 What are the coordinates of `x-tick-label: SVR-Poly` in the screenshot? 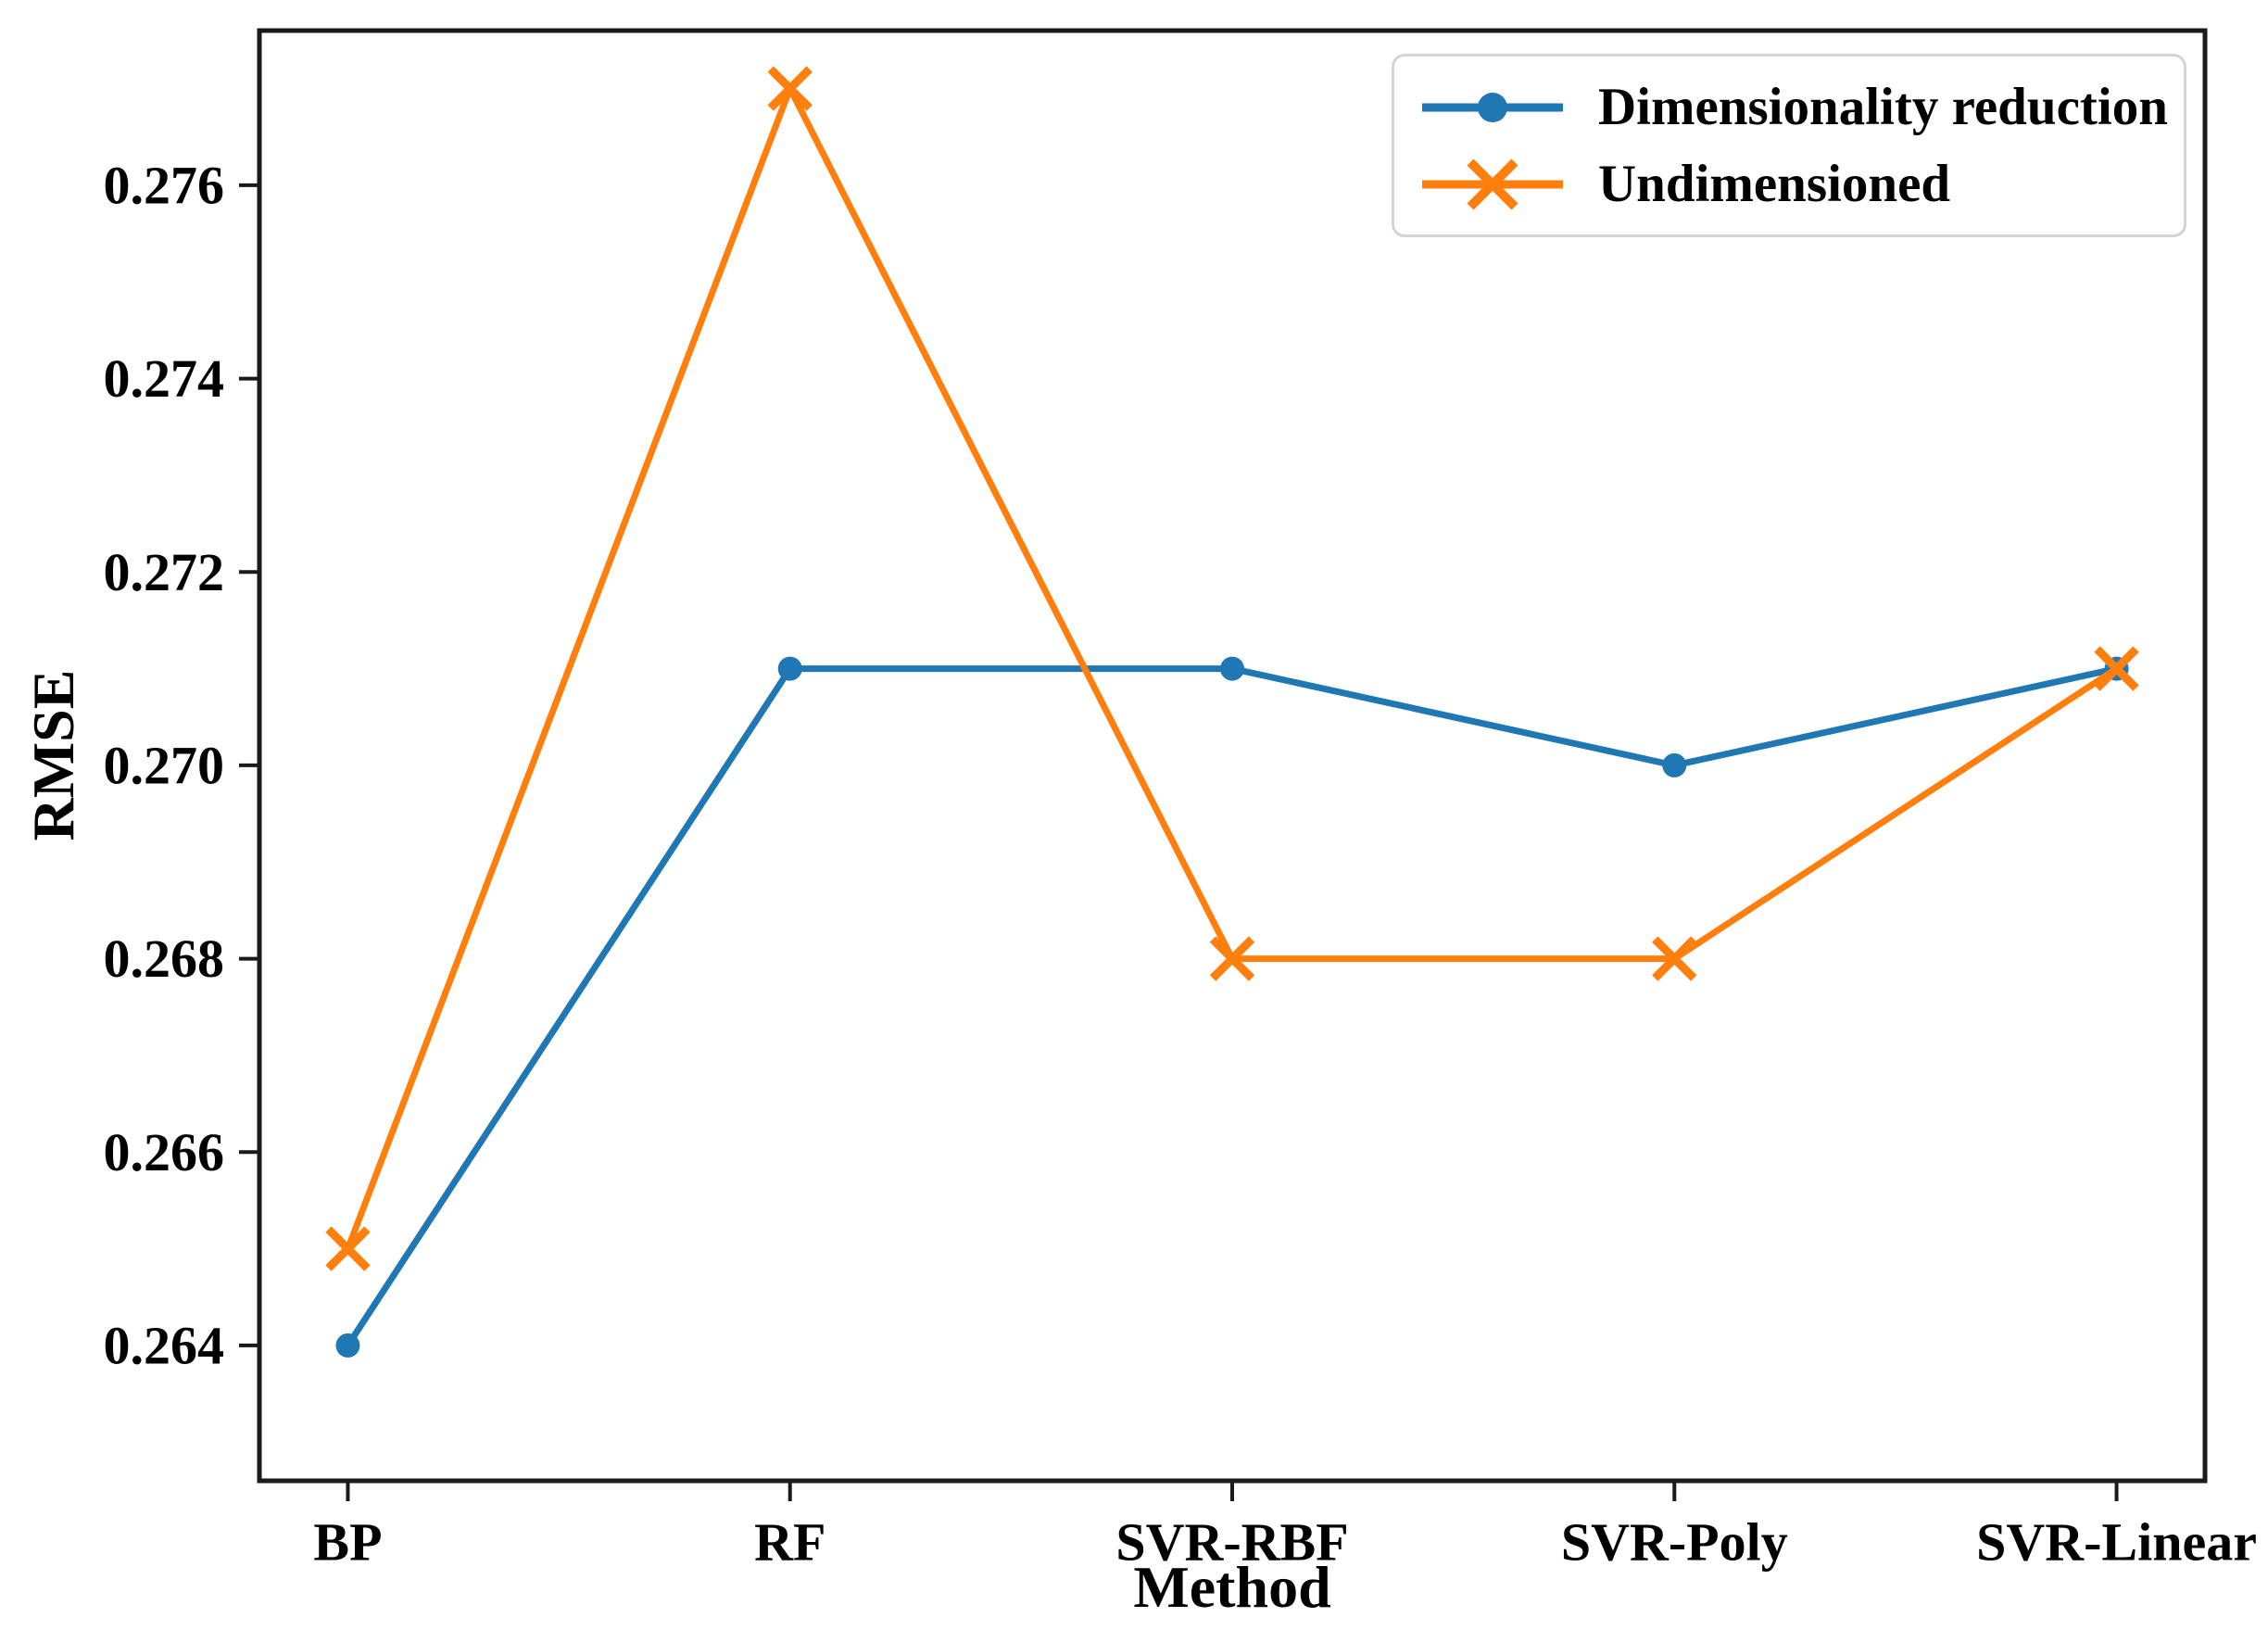 It's located at (1674, 1542).